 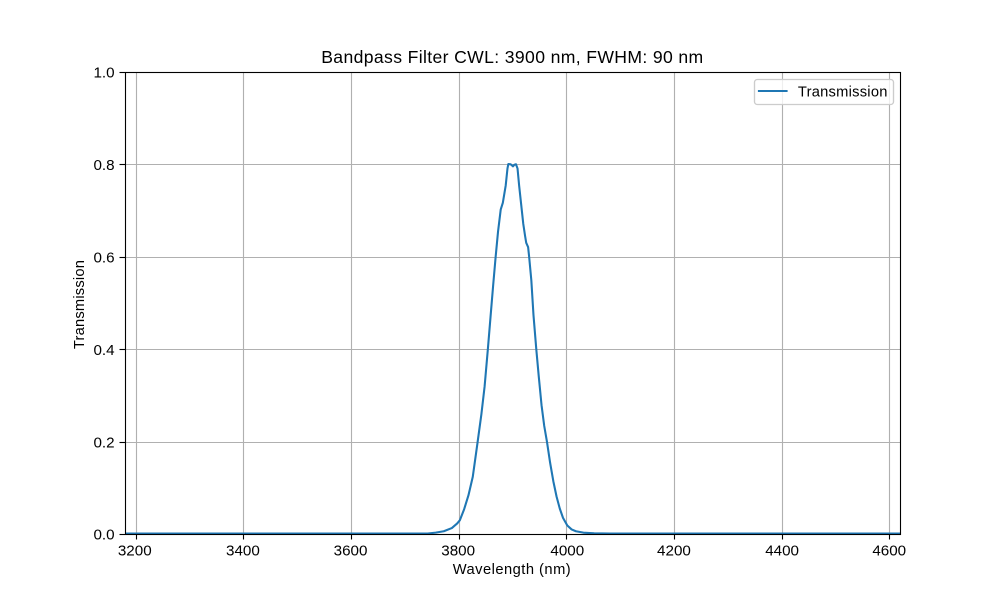 What do you see at coordinates (103, 350) in the screenshot?
I see `svg-text: 0.4` at bounding box center [103, 350].